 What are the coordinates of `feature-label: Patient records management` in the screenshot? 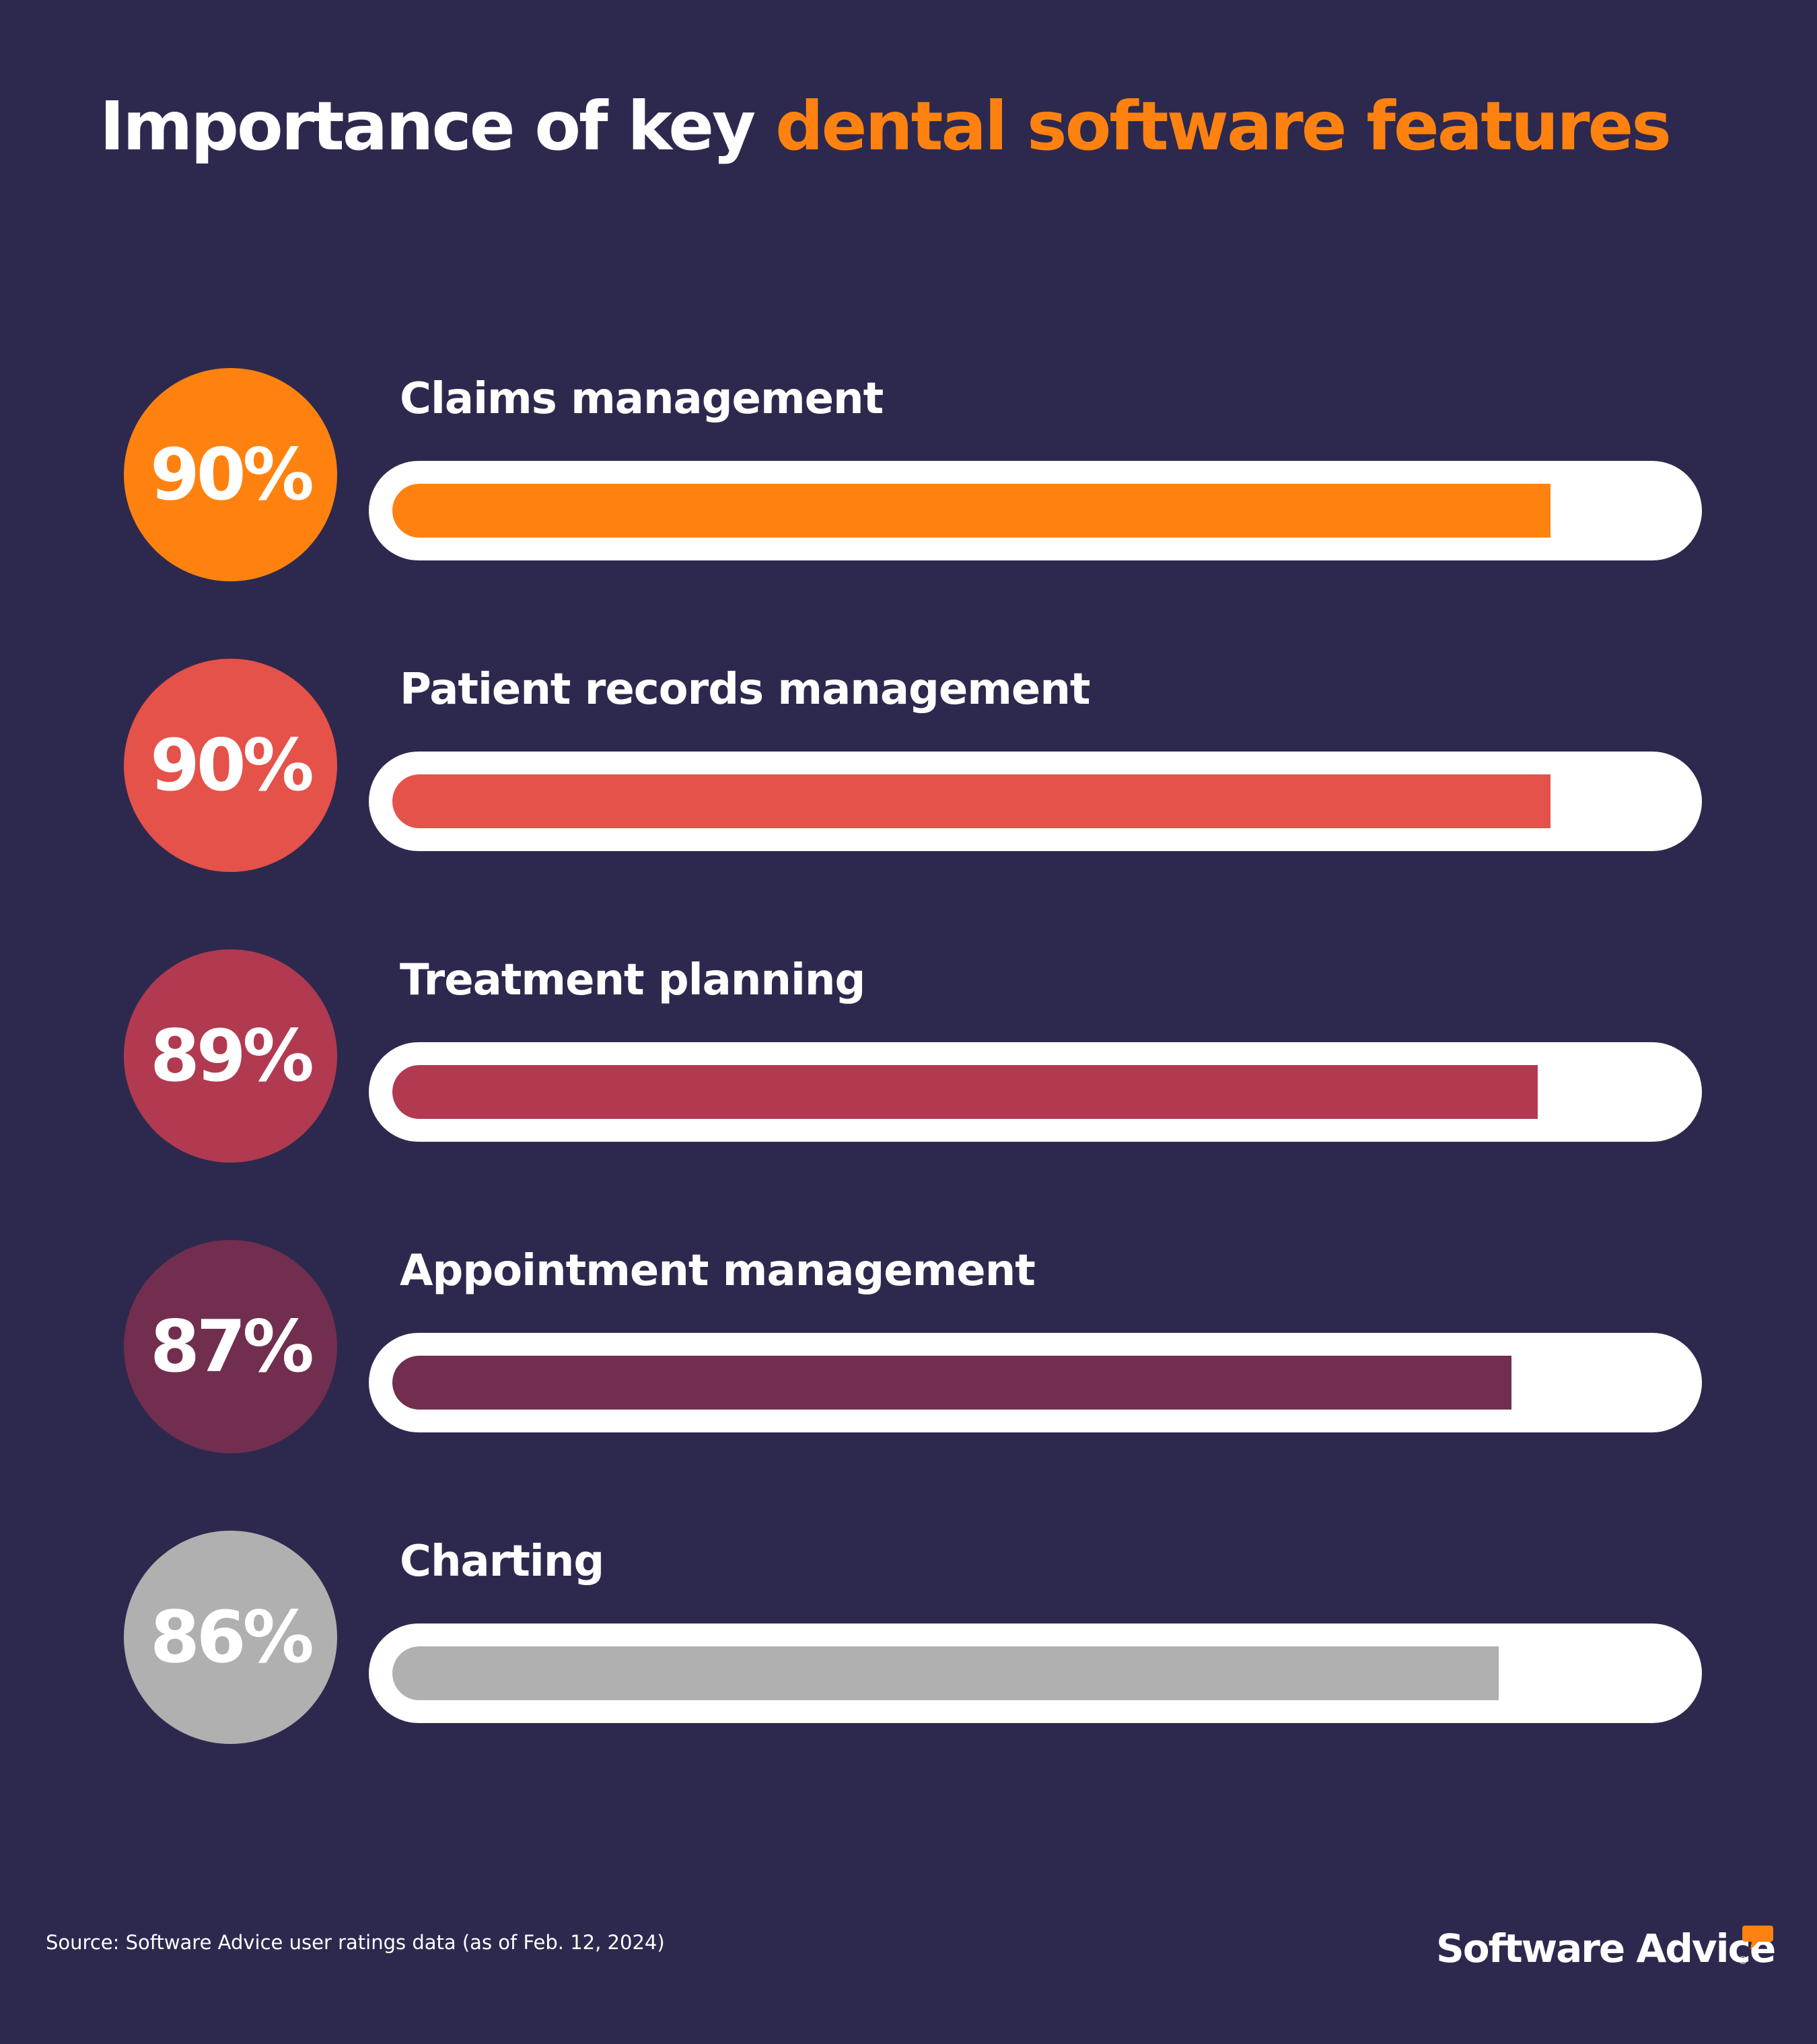 It's located at (745, 690).